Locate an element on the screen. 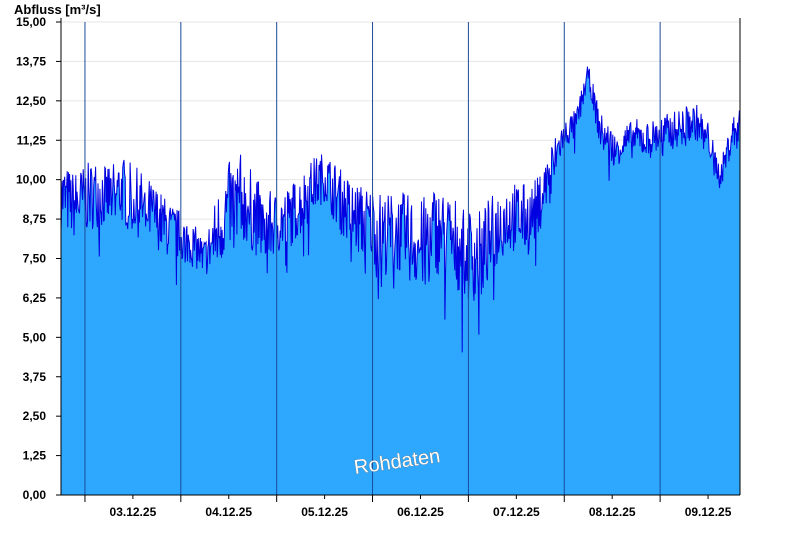 The height and width of the screenshot is (550, 800). x-tick-label-3: 06.12.25 is located at coordinates (420, 512).